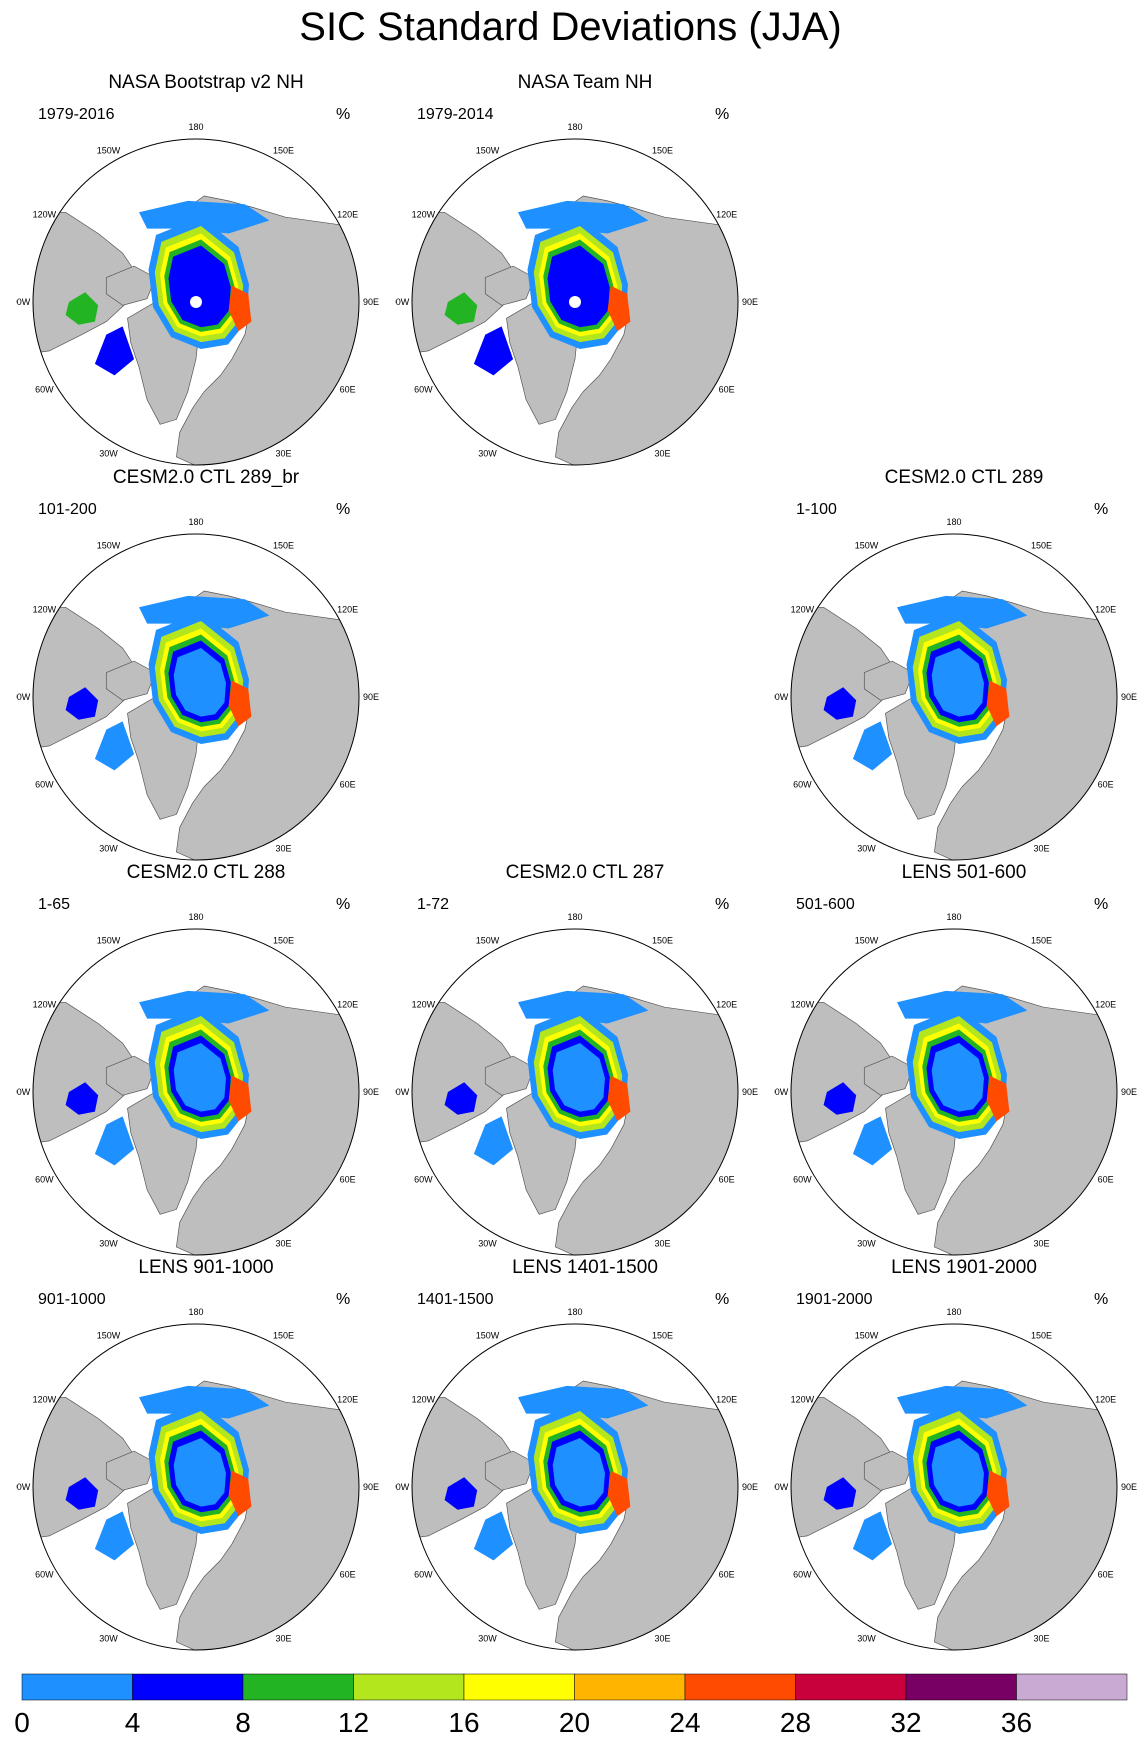 The width and height of the screenshot is (1141, 1738). Describe the element at coordinates (905, 1722) in the screenshot. I see `colorbar-tick-label: 32` at that location.